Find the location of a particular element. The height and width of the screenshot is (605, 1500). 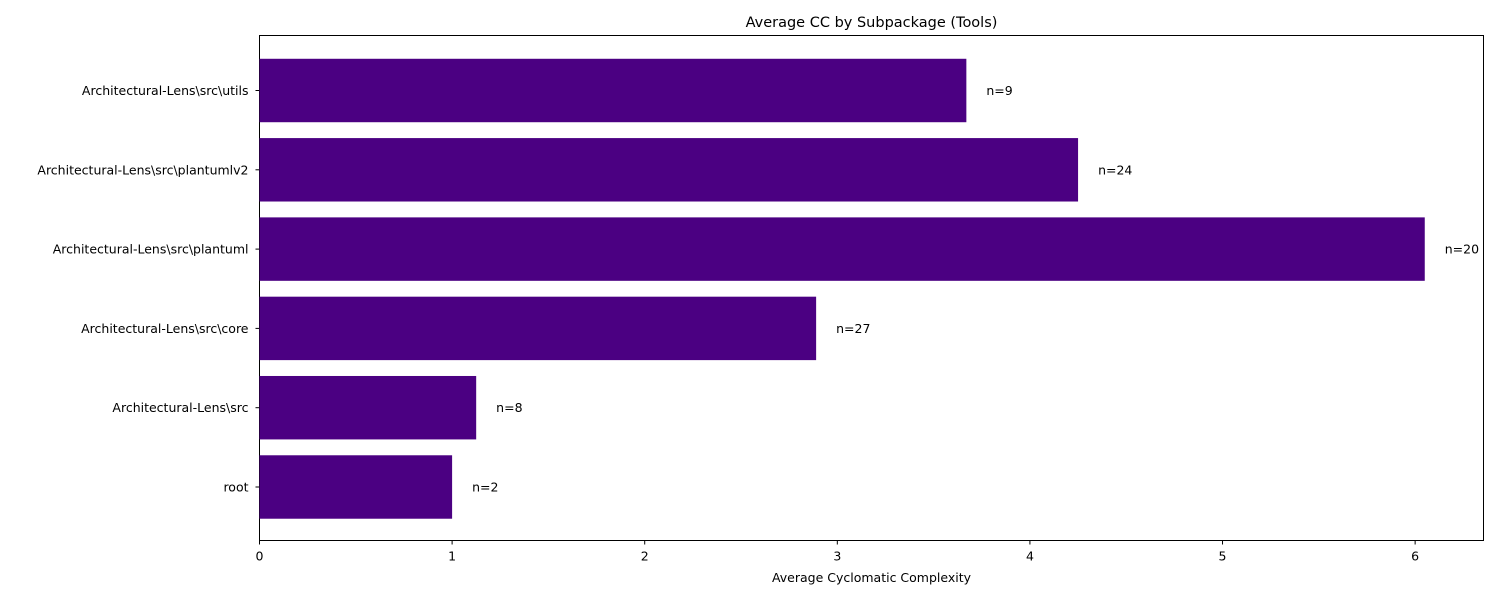

y-tick-label: Architectural-Lens\src\plantuml is located at coordinates (151, 249).